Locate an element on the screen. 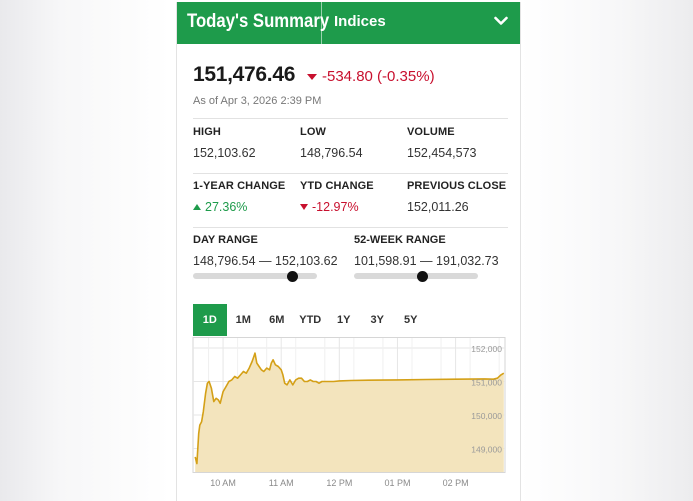 The image size is (693, 501). stat-low: LOW 148,796.54 is located at coordinates (331, 143).